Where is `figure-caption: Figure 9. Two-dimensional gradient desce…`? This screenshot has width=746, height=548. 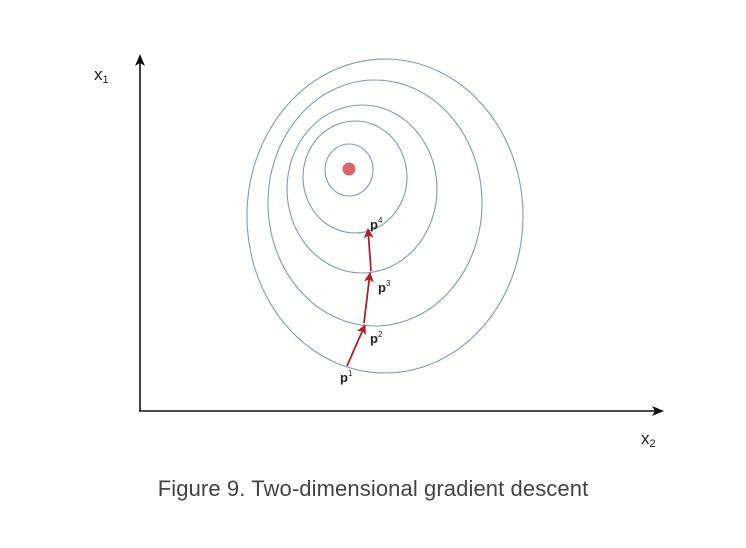
figure-caption: Figure 9. Two-dimensional gradient desce… is located at coordinates (373, 488).